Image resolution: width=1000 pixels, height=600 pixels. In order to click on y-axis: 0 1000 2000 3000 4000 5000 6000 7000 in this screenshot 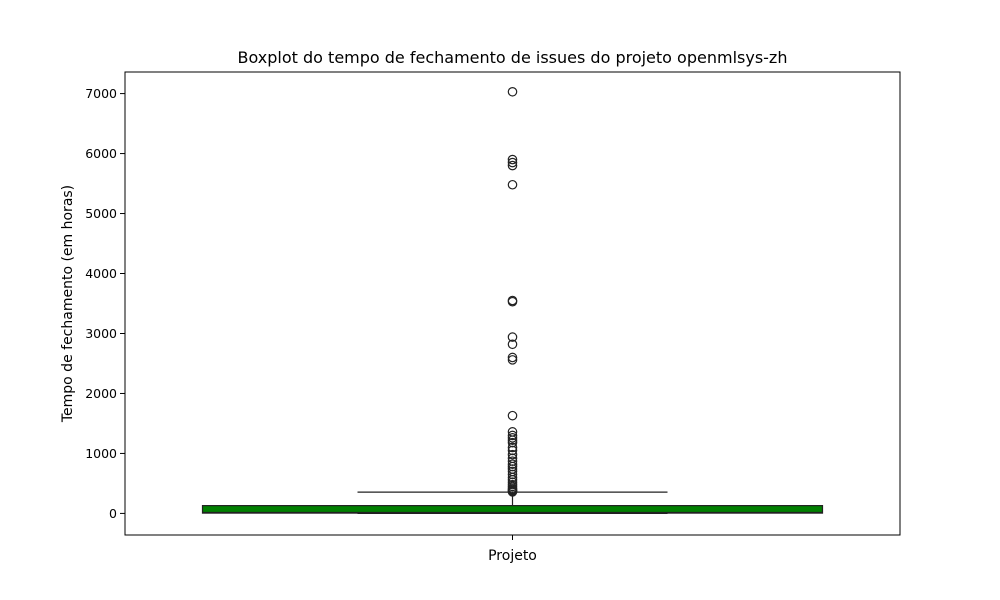, I will do `click(105, 303)`.